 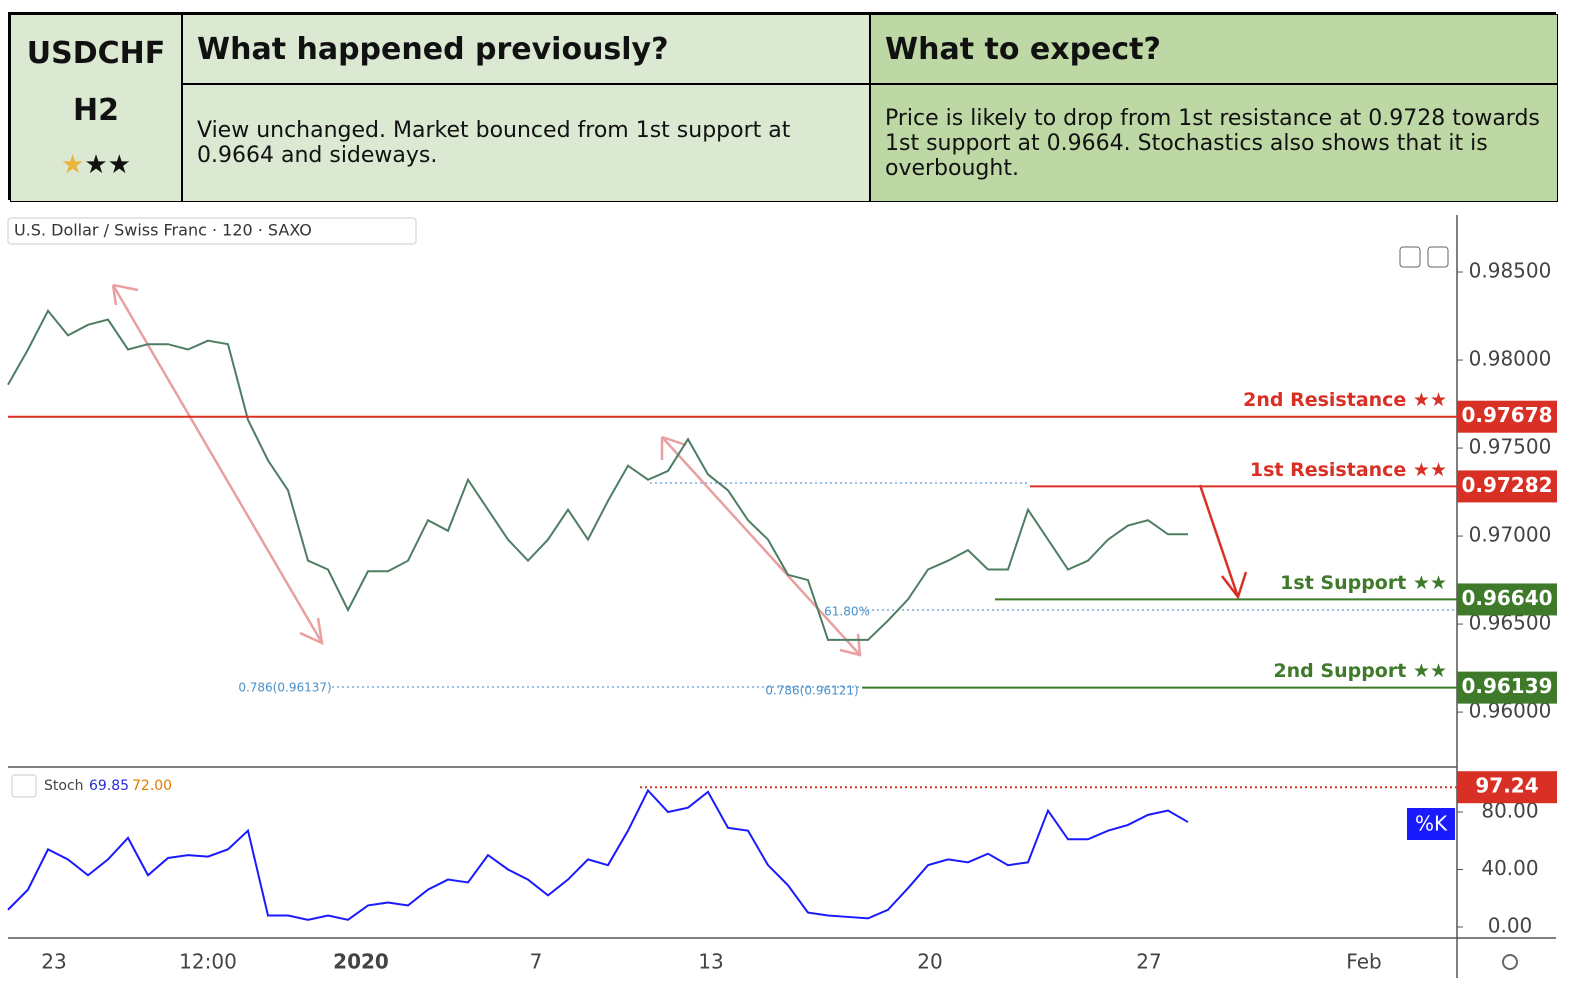 I want to click on level-name: 1st Support ★★, so click(x=1363, y=583).